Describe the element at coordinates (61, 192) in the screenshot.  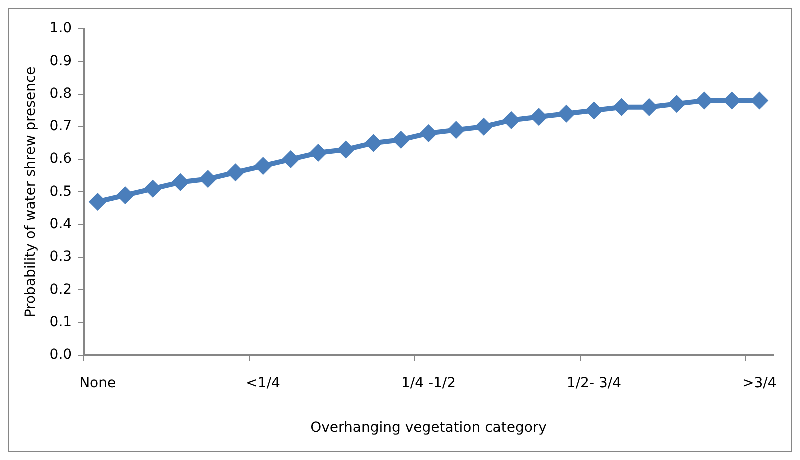
I see `y-tick-label: 0.5` at that location.